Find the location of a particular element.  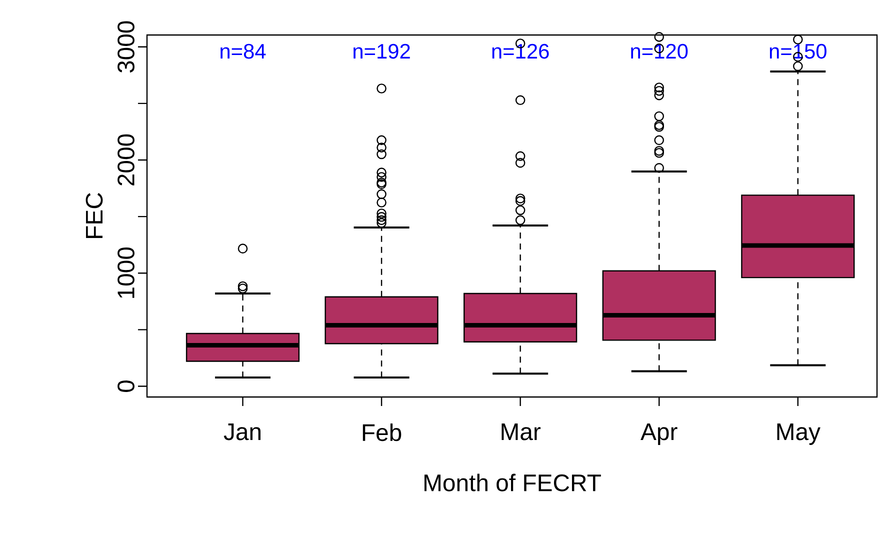

annotation: n=120 is located at coordinates (659, 51).